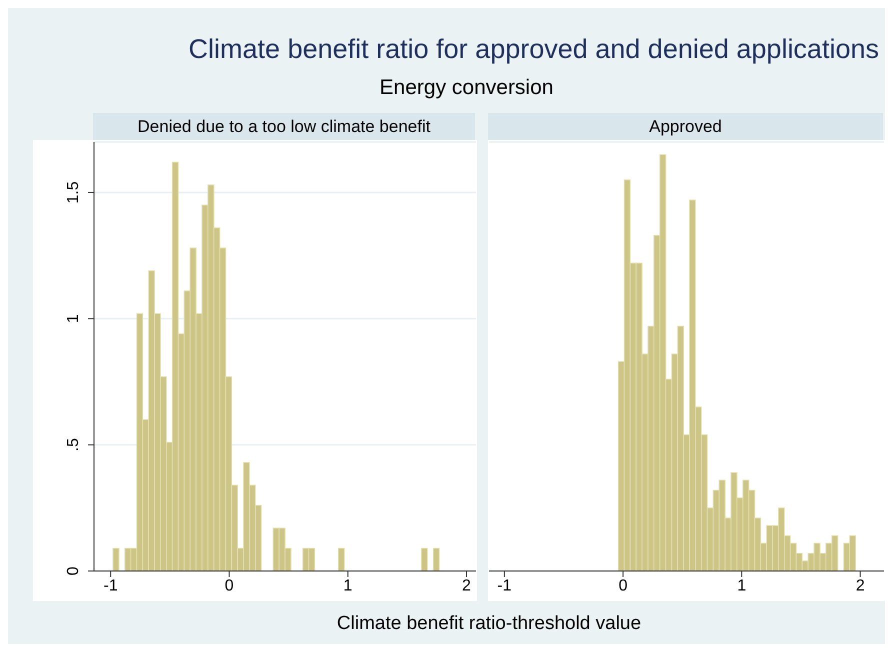  Describe the element at coordinates (533, 49) in the screenshot. I see `text: Climate benefit ratio for approved and denied applications` at that location.